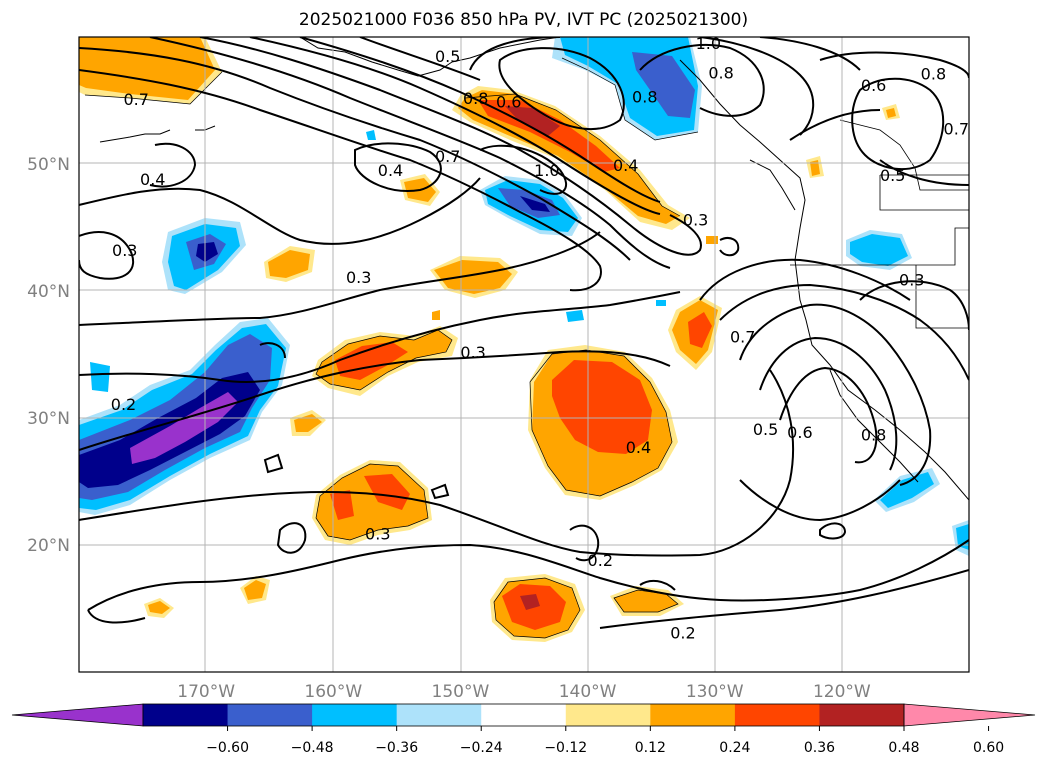 The height and width of the screenshot is (765, 1047). I want to click on colorbar-tick-label: −0.24, so click(481, 748).